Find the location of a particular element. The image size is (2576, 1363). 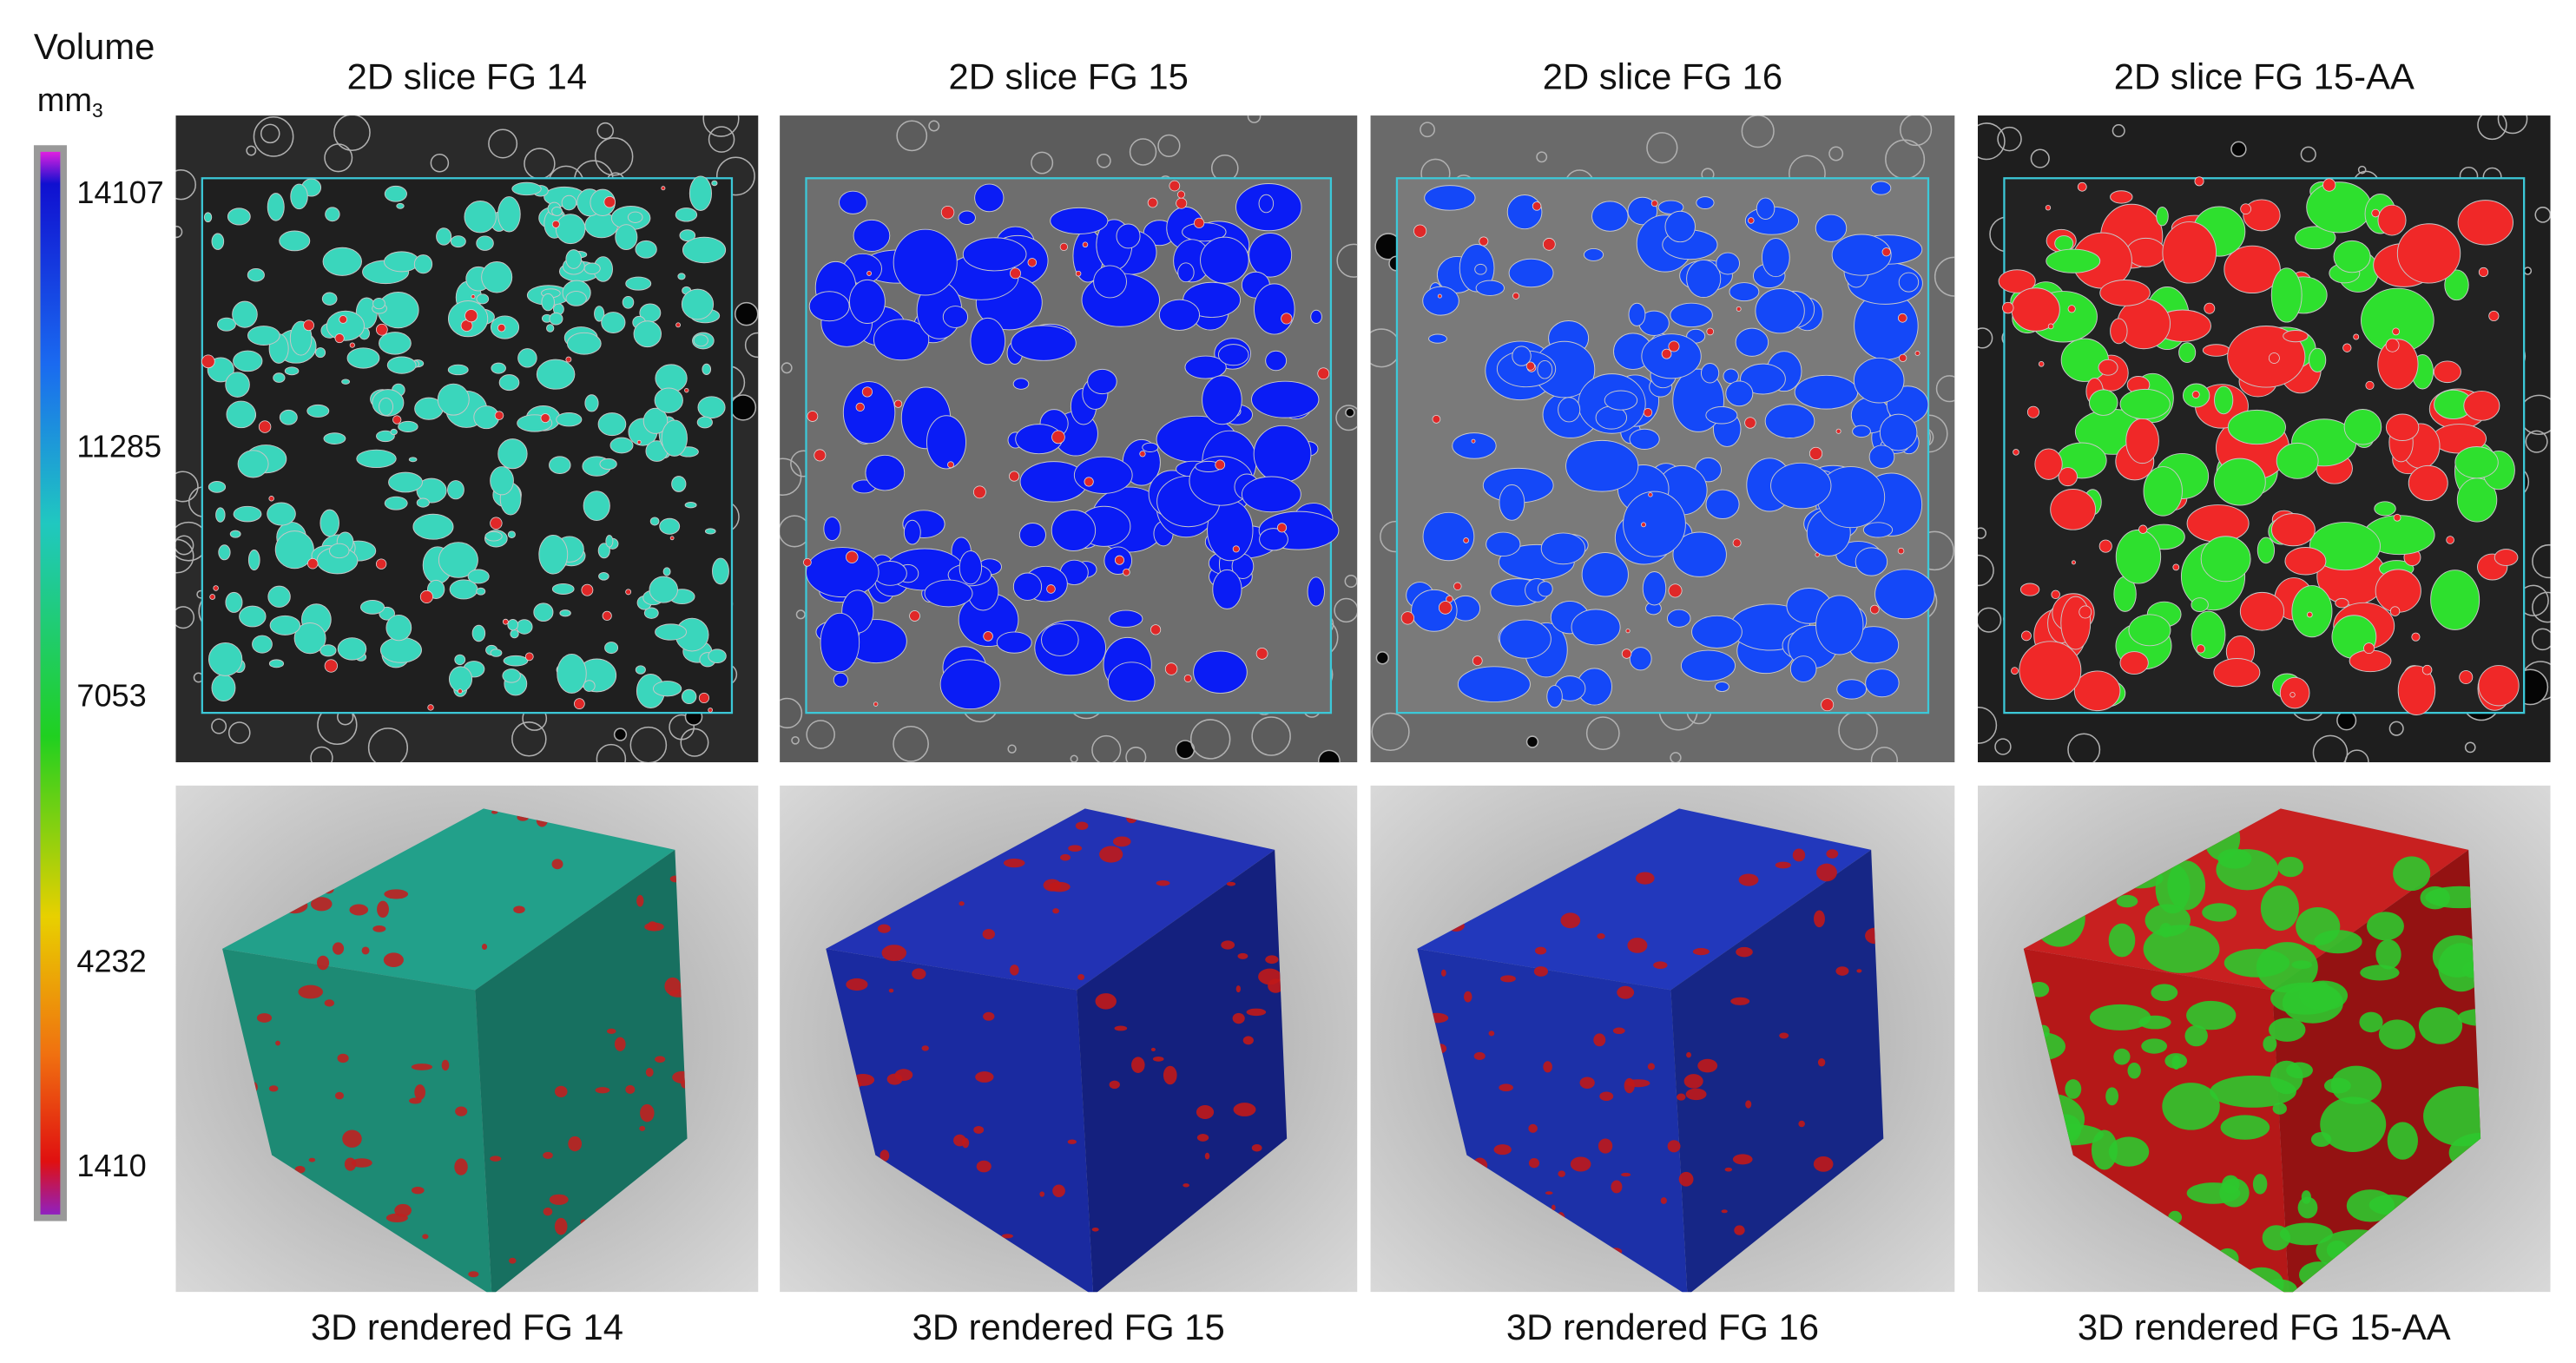

cube-face-left is located at coordinates (1552, 1120).